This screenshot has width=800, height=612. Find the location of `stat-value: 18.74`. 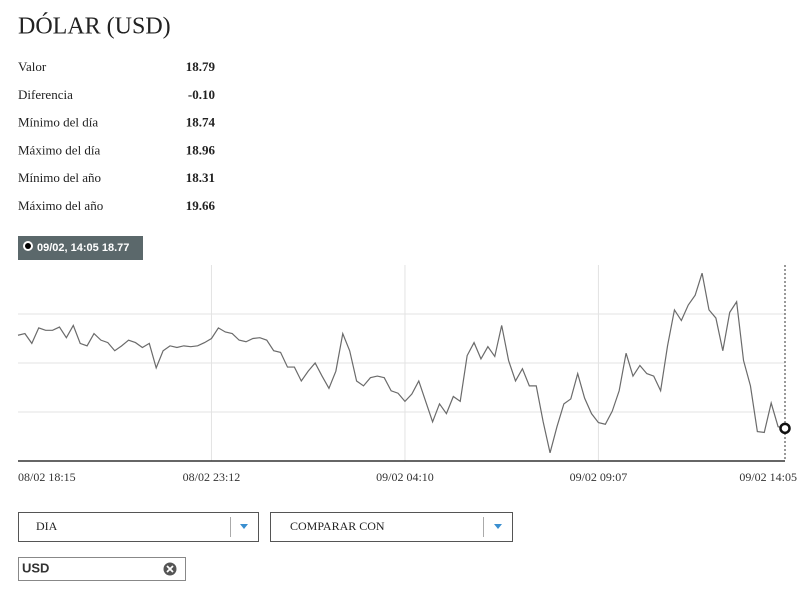

stat-value: 18.74 is located at coordinates (201, 122).